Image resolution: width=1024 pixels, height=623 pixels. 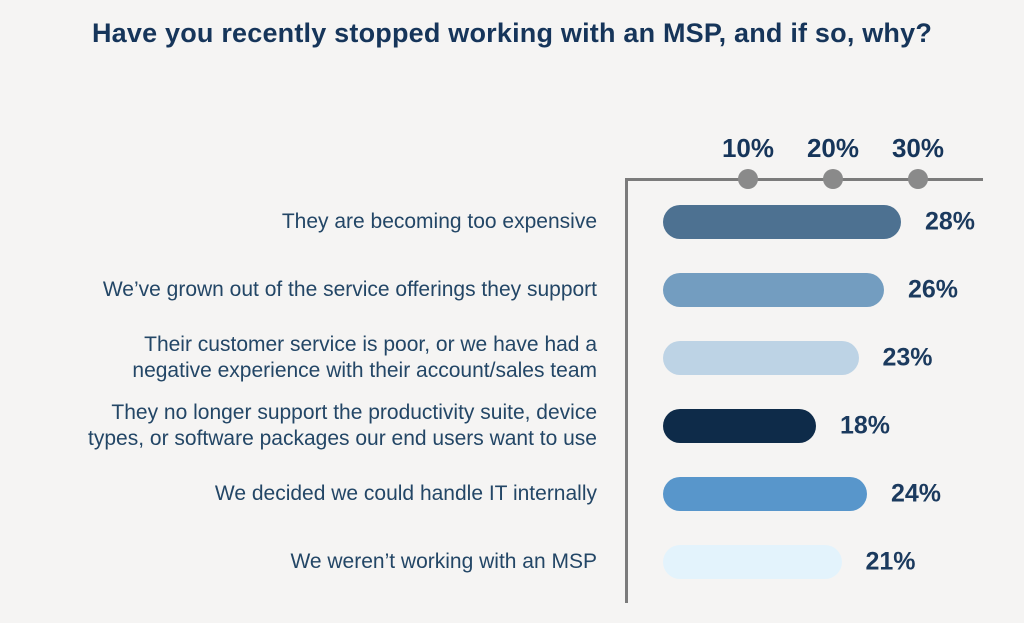 I want to click on value-label: 26%, so click(x=933, y=289).